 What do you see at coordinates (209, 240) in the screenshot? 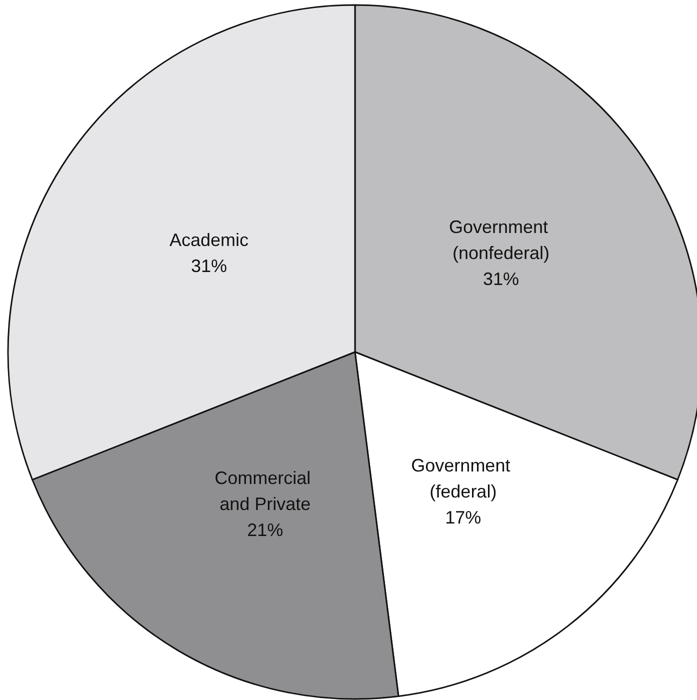
I see `slice-label: Academic` at bounding box center [209, 240].